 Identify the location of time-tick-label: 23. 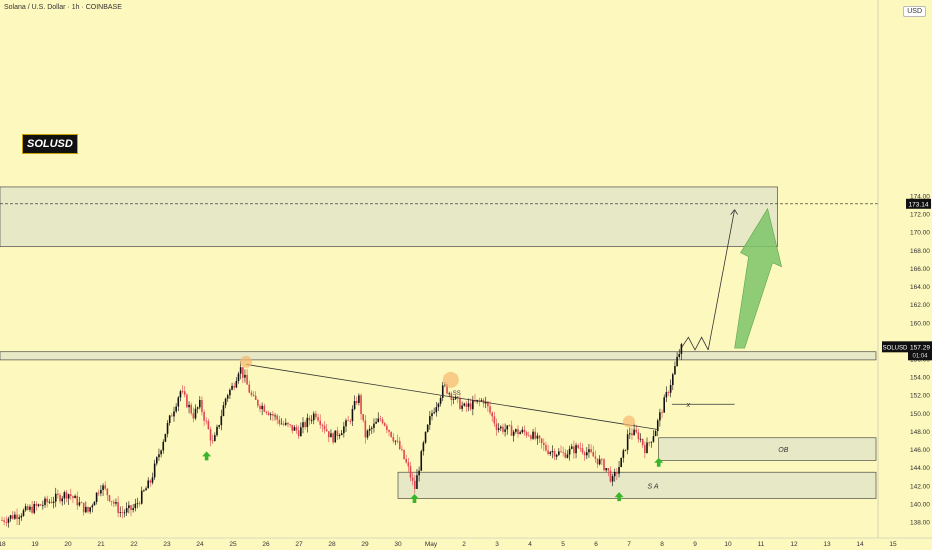
(167, 544).